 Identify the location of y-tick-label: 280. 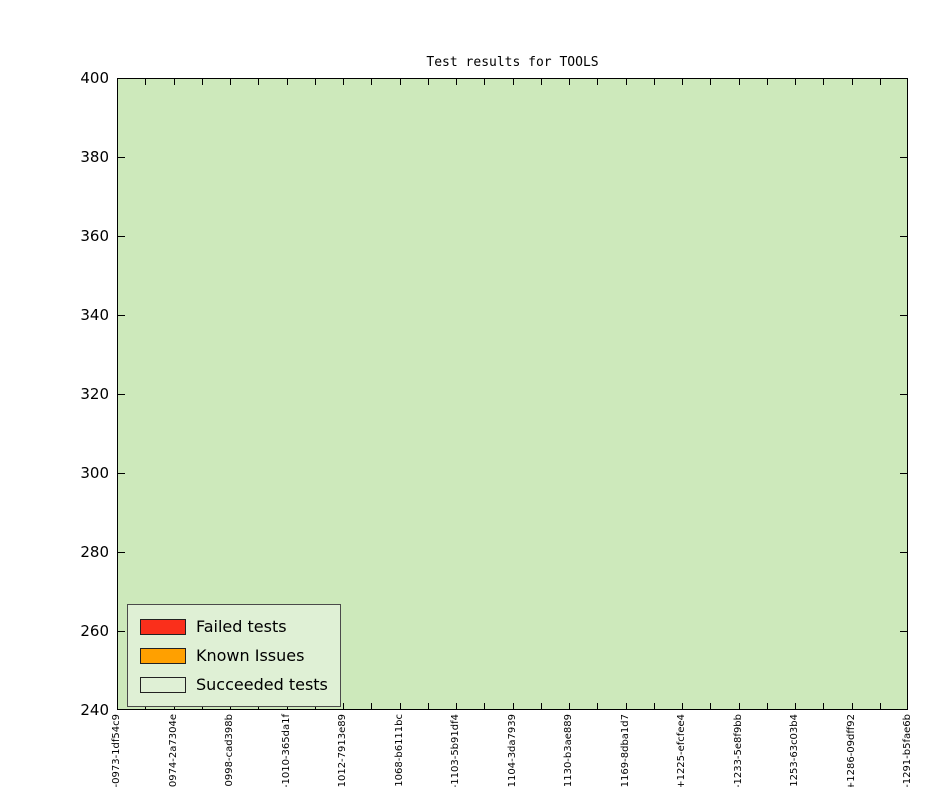
(94, 552).